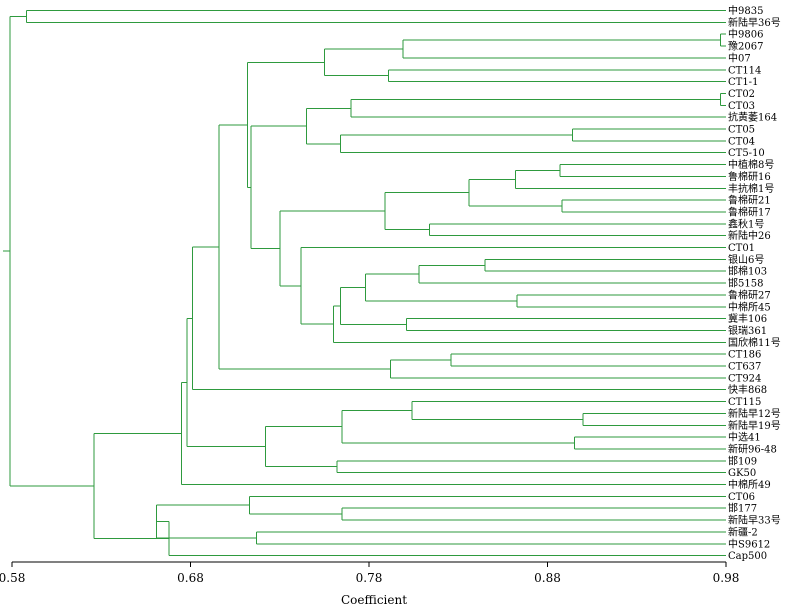 This screenshot has width=800, height=612. I want to click on leaf-label: CT05, so click(741, 130).